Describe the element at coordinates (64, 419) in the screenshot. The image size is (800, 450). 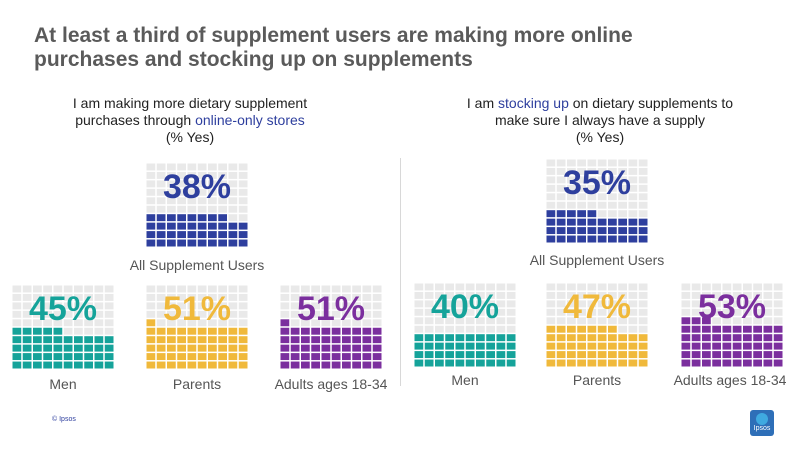
I see `copyright-text: © Ipsos` at that location.